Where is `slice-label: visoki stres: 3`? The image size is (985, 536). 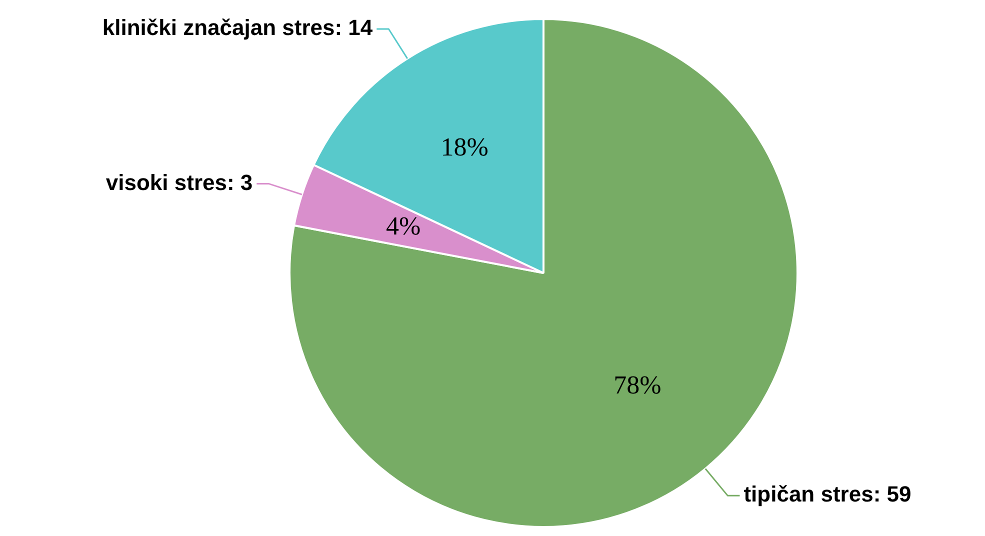
slice-label: visoki stres: 3 is located at coordinates (179, 182).